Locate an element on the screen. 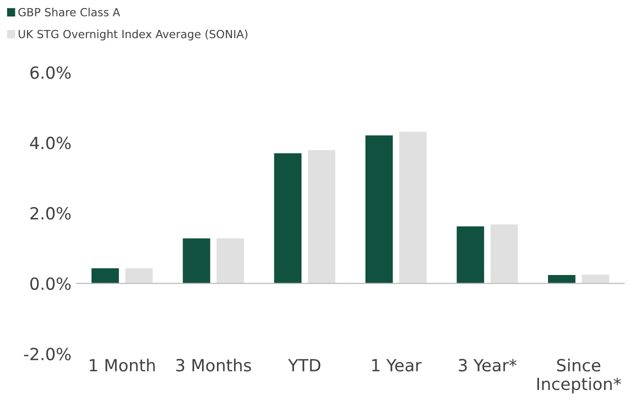 This screenshot has width=637, height=402. y-tick-label: 6.0% is located at coordinates (50, 72).